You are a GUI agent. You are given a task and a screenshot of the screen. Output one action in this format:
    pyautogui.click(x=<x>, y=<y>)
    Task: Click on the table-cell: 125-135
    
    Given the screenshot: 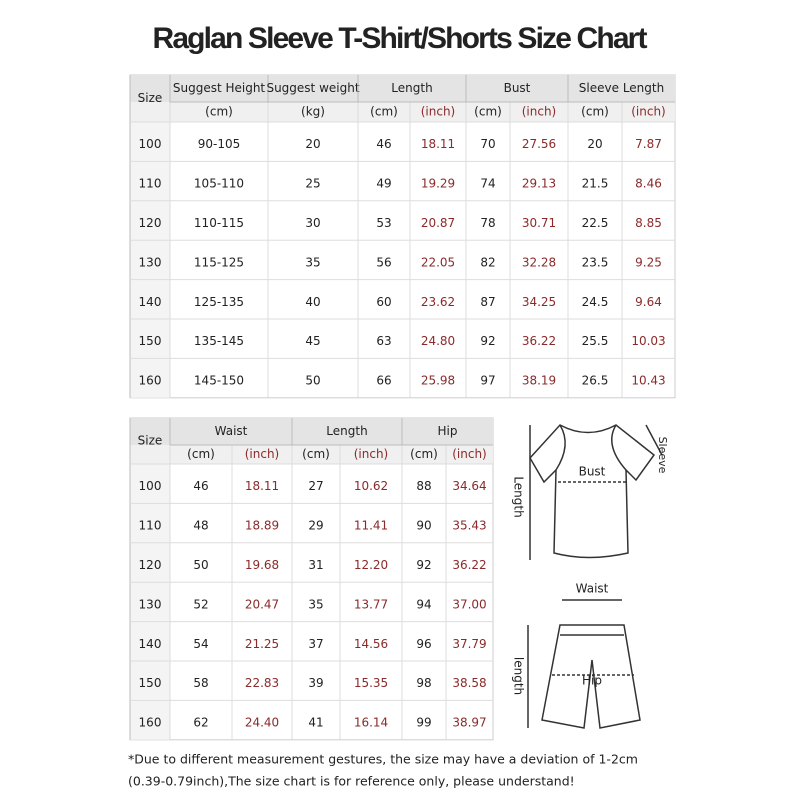 What is the action you would take?
    pyautogui.click(x=219, y=302)
    